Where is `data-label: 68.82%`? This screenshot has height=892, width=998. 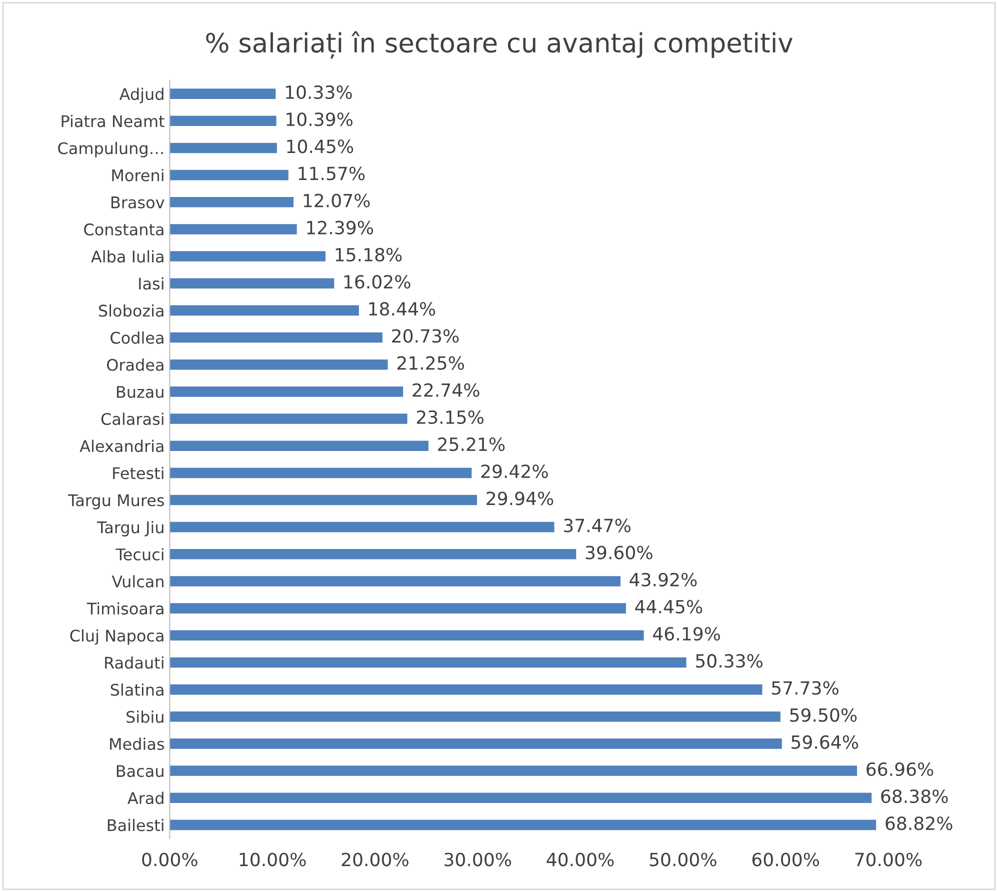
data-label: 68.82% is located at coordinates (919, 823).